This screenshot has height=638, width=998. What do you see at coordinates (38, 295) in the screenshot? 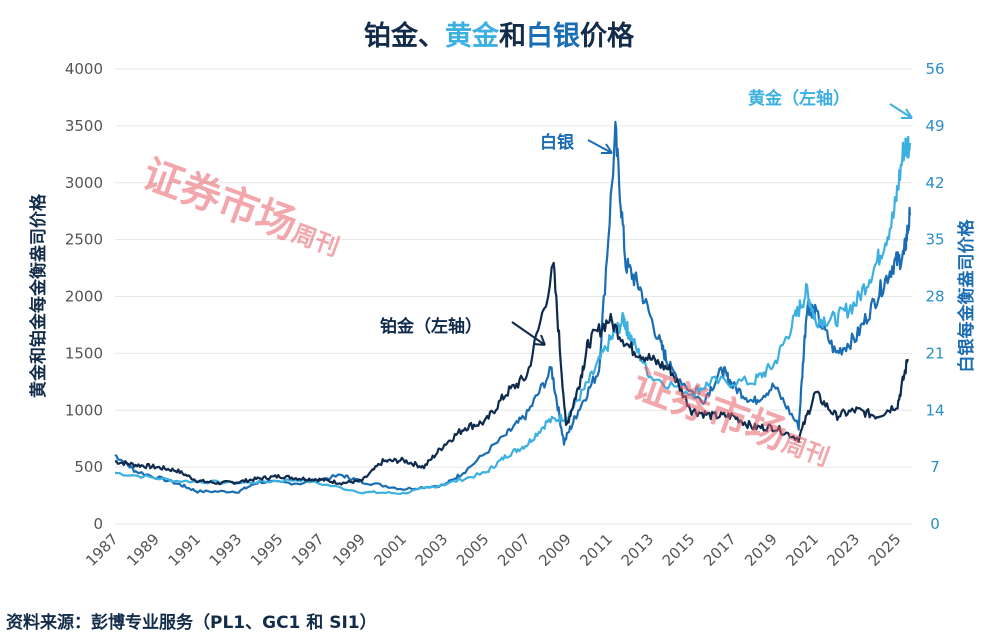
I see `y-axis-label: 黄金和铂金每金衡盎司价格` at bounding box center [38, 295].